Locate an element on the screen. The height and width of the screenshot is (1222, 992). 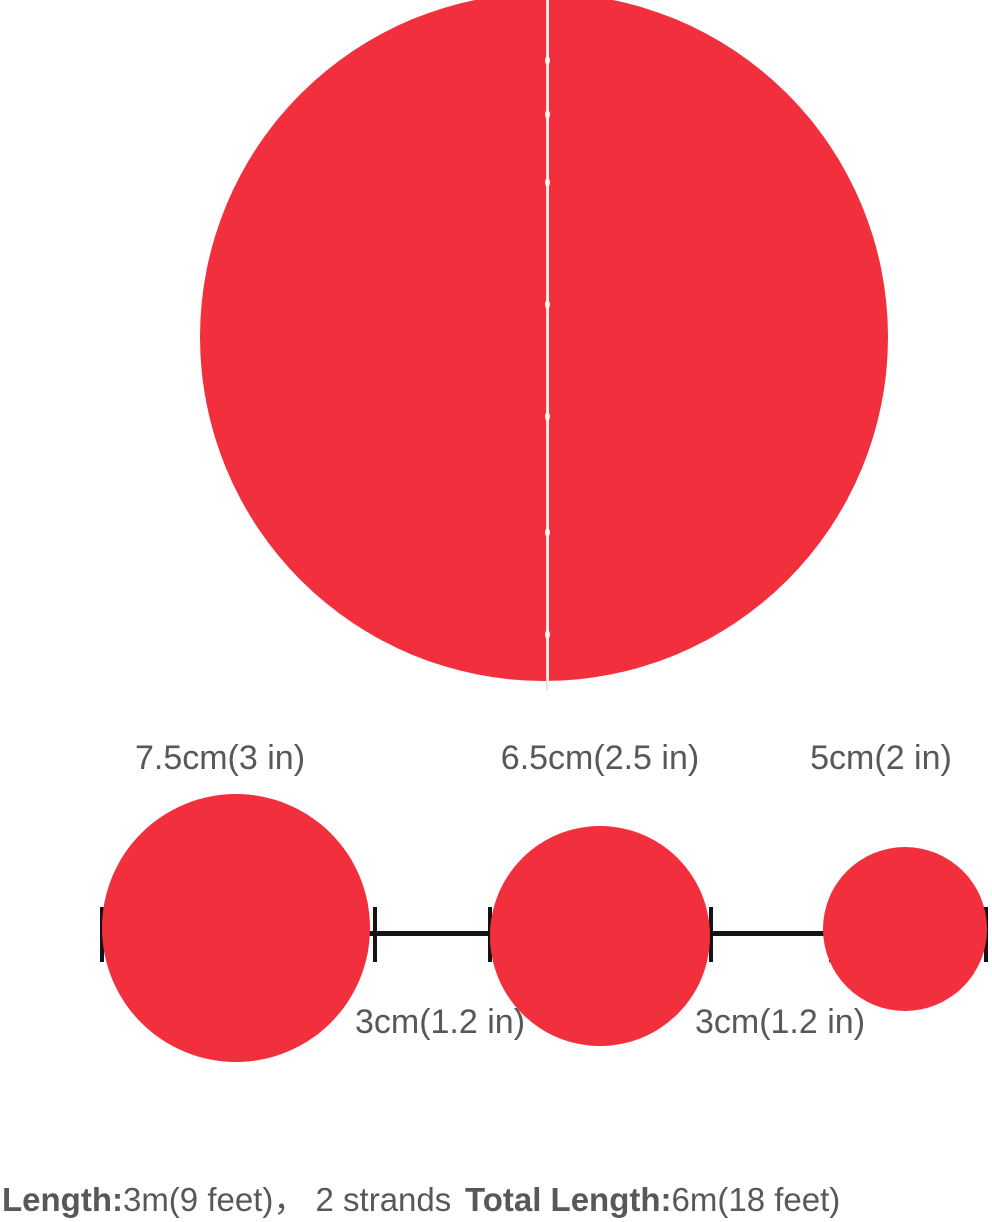
total-length-spec-label: Total Length: is located at coordinates (568, 1199).